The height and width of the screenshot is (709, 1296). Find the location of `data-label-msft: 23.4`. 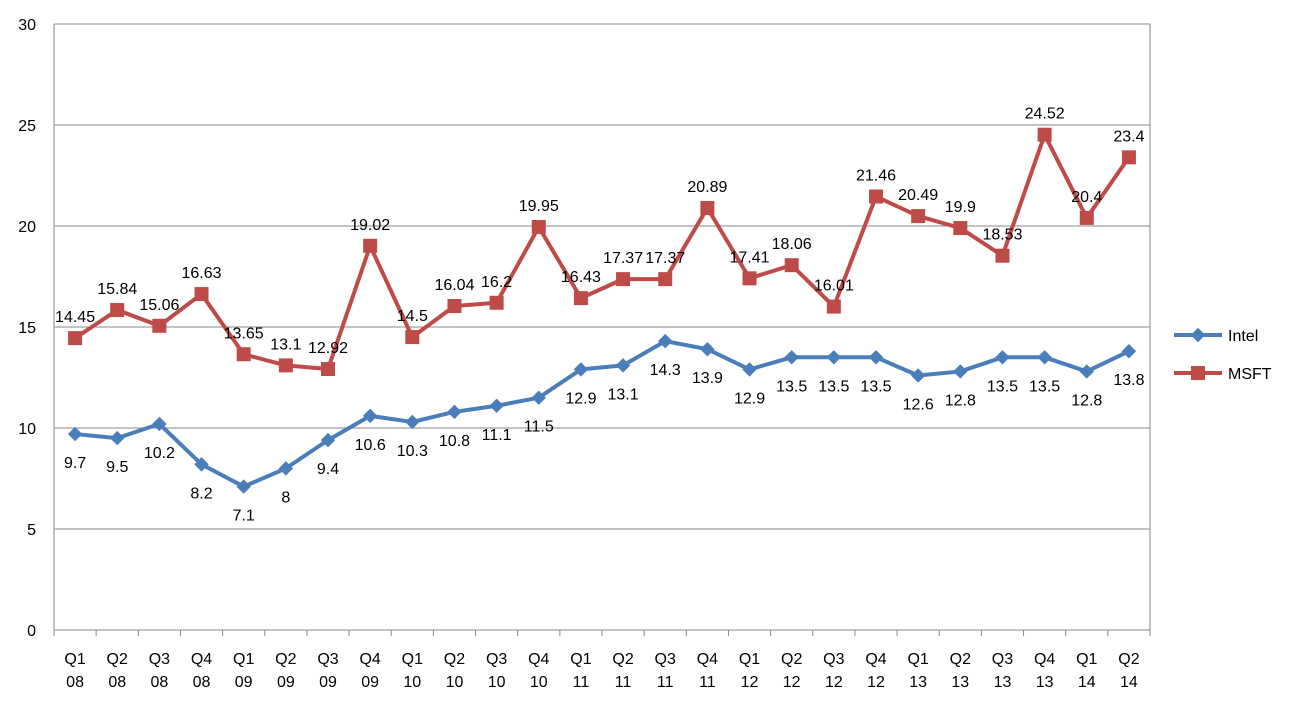

data-label-msft: 23.4 is located at coordinates (1128, 136).